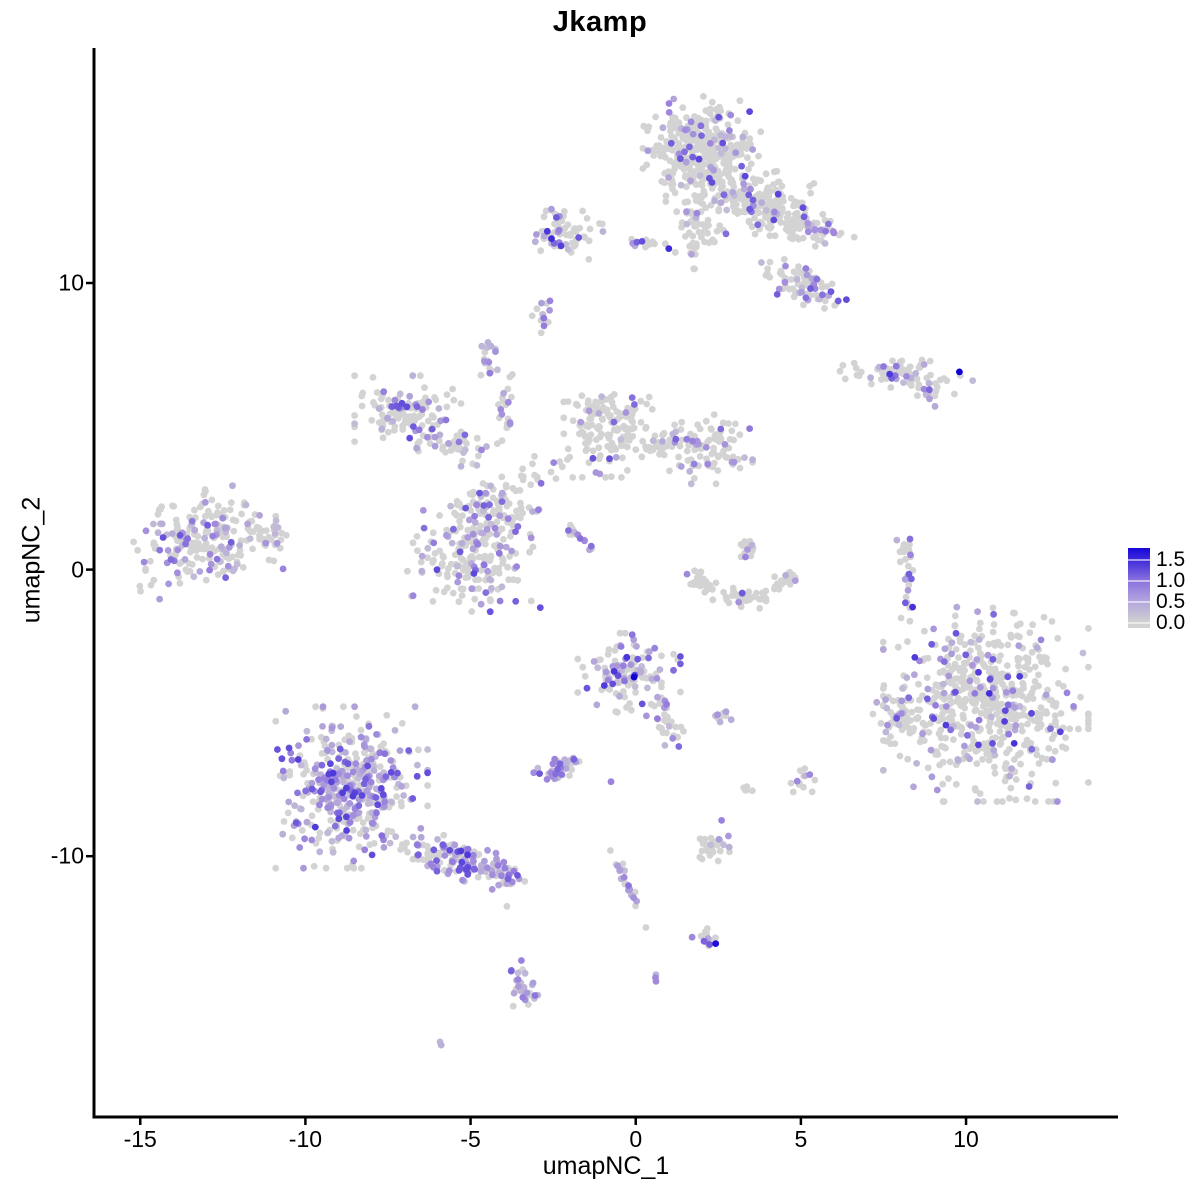 This screenshot has width=1200, height=1200. Describe the element at coordinates (470, 1139) in the screenshot. I see `x-tick-label: -5` at that location.